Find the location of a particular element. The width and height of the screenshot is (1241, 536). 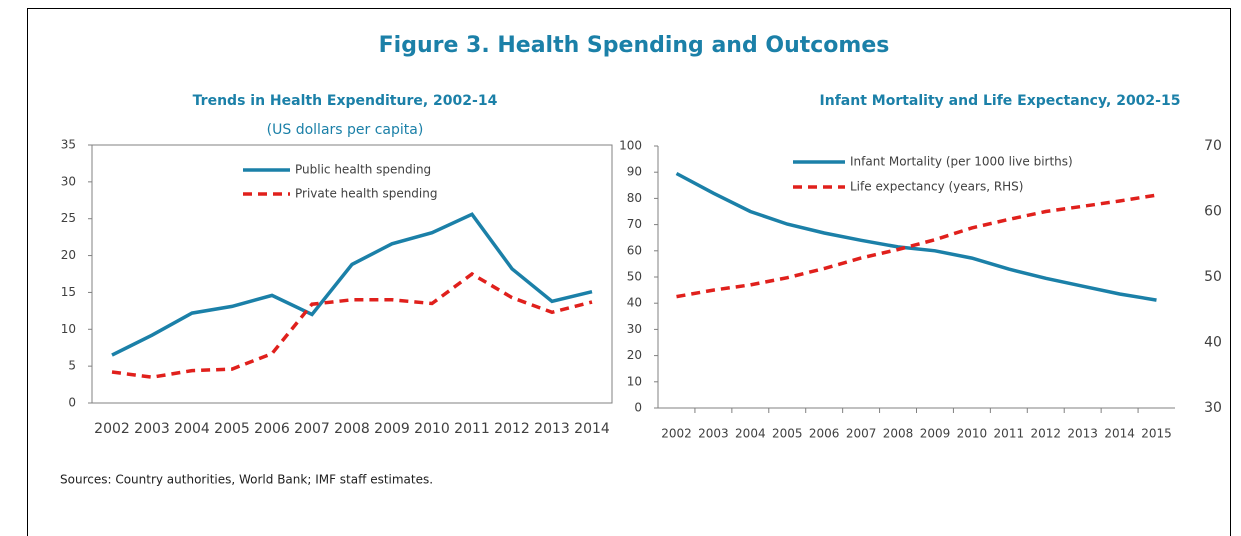

y-tick-label: 25 is located at coordinates (68, 218).